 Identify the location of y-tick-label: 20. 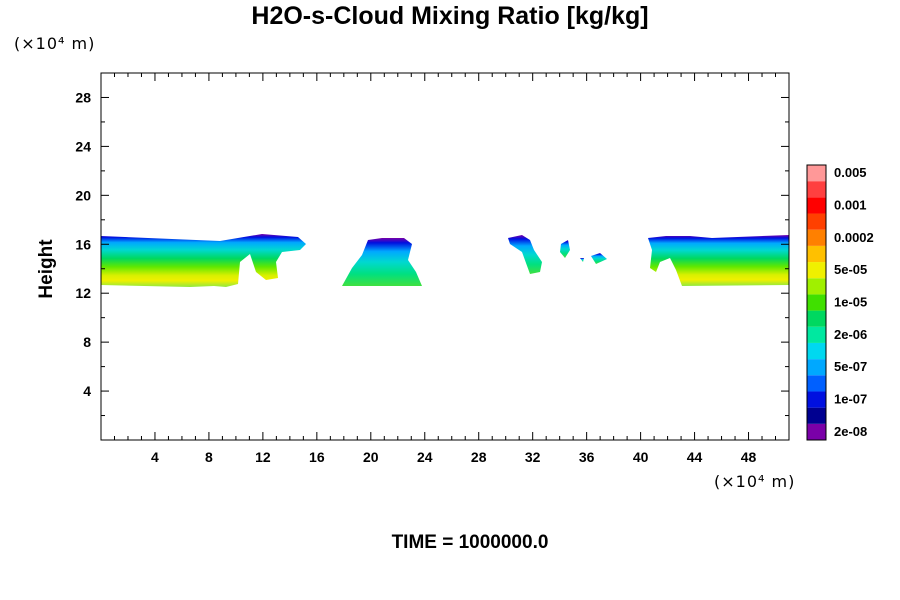
(83, 195).